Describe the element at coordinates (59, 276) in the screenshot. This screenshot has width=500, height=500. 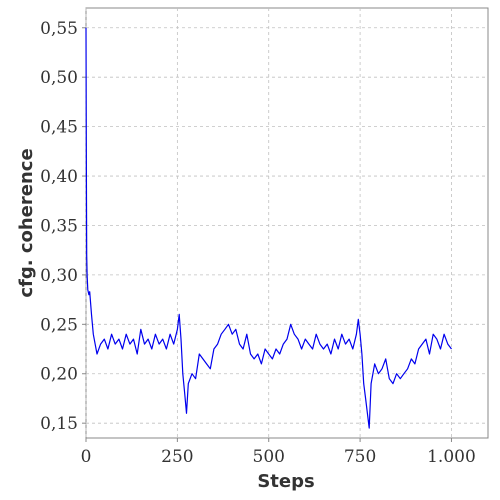
I see `y-tick-label: 0,30` at that location.